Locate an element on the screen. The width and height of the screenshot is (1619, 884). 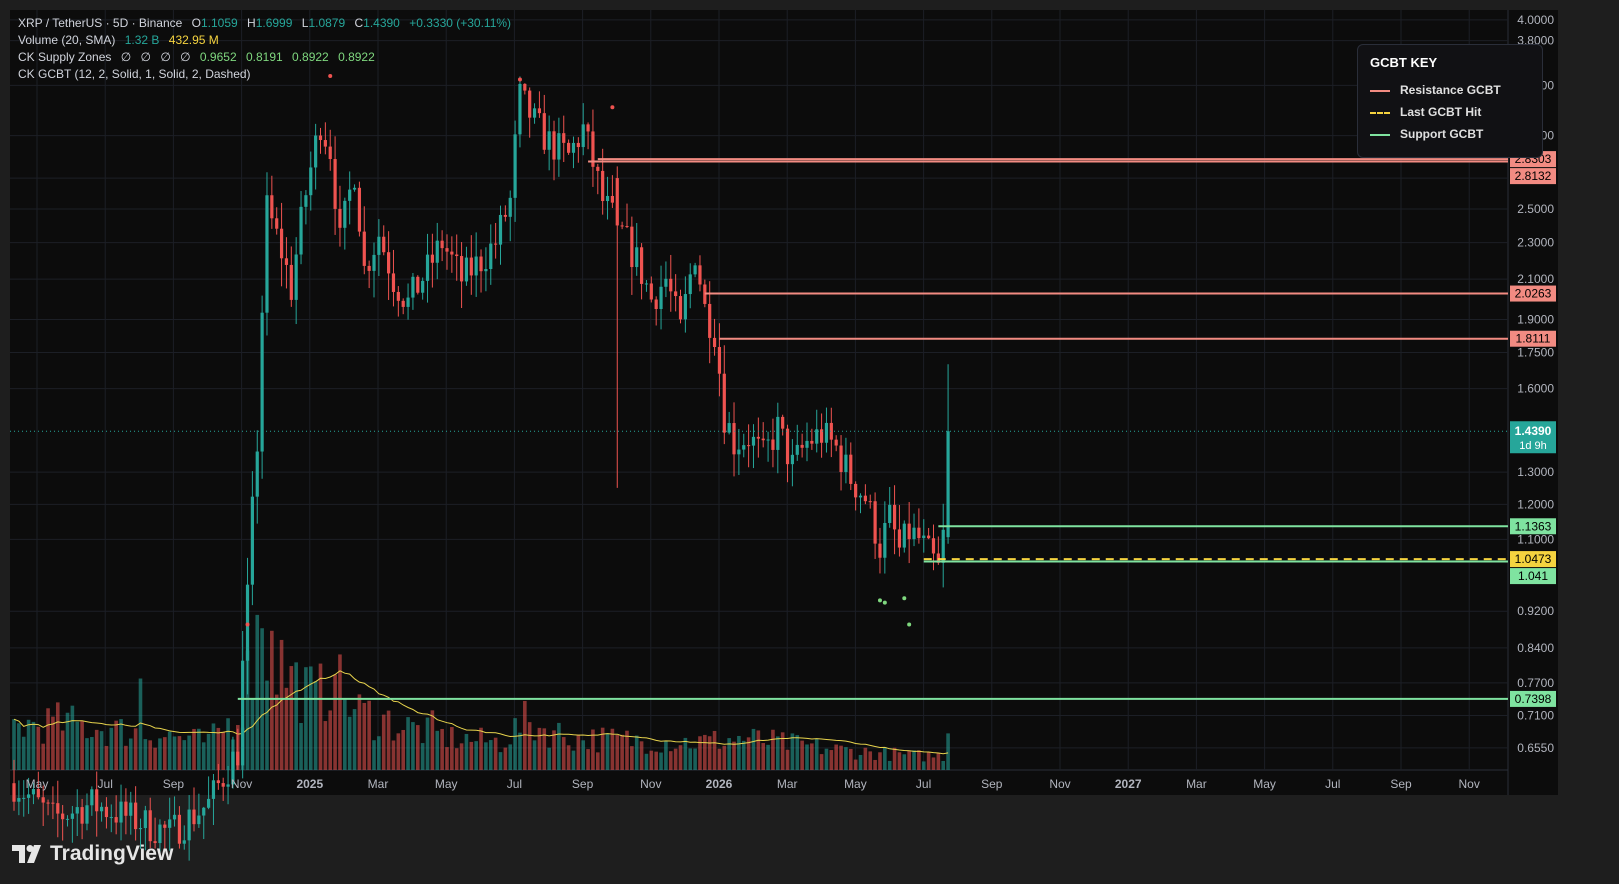
last-hit-swatch-icon is located at coordinates (1380, 112).